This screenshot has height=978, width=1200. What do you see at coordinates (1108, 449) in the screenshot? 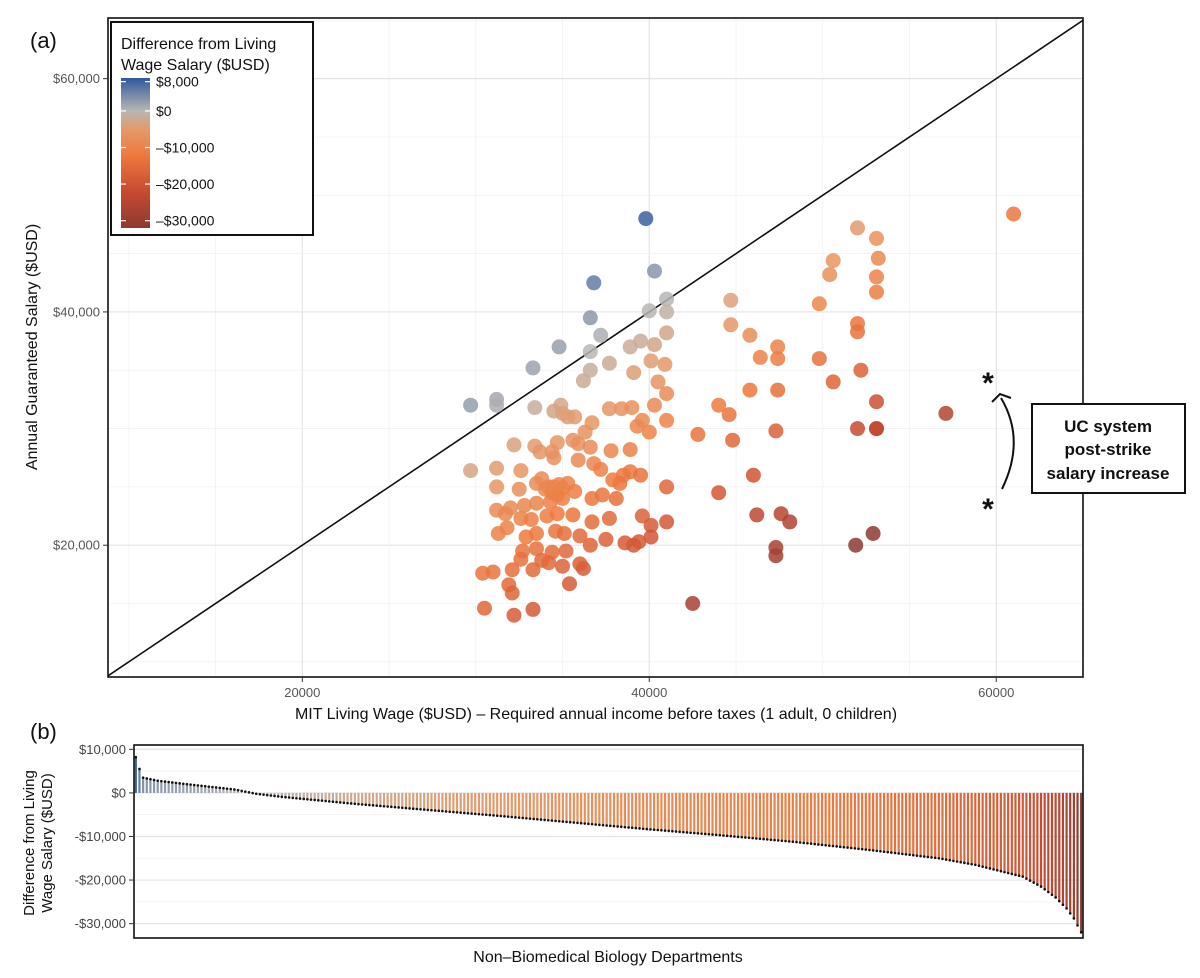
I see `annotation-line-2: post-strike` at bounding box center [1108, 449].